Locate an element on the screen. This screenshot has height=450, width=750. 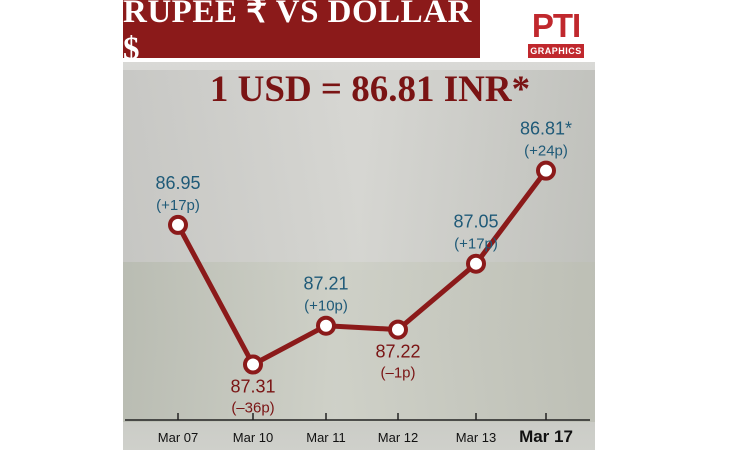
data-change-label: (+24p) is located at coordinates (546, 151).